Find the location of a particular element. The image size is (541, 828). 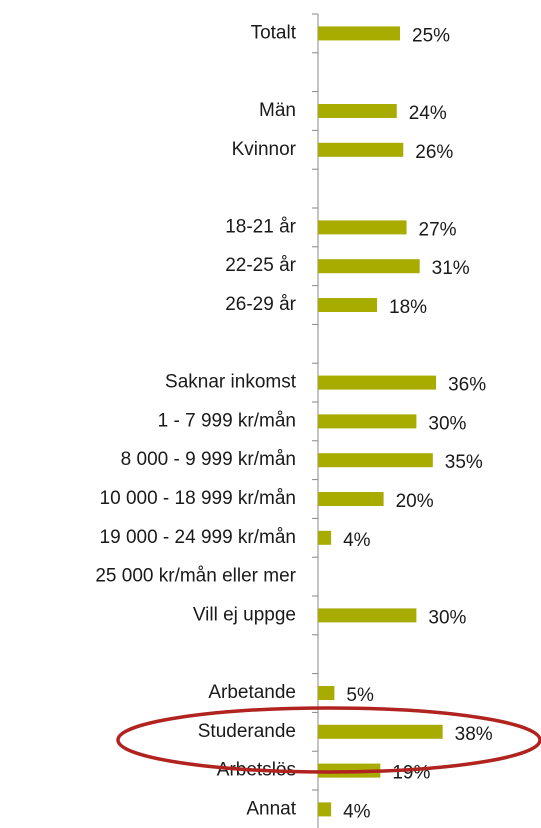

category-label: 25 000 kr/mån eller mer is located at coordinates (195, 576).